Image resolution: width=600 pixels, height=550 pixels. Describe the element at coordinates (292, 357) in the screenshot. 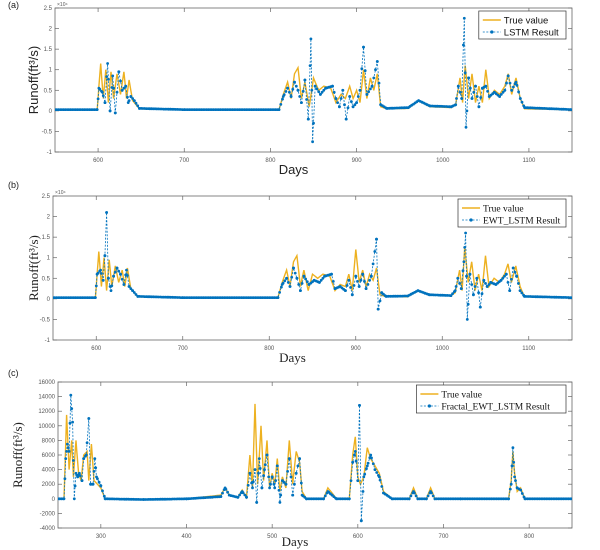

I see `x-axis-label: Days` at that location.